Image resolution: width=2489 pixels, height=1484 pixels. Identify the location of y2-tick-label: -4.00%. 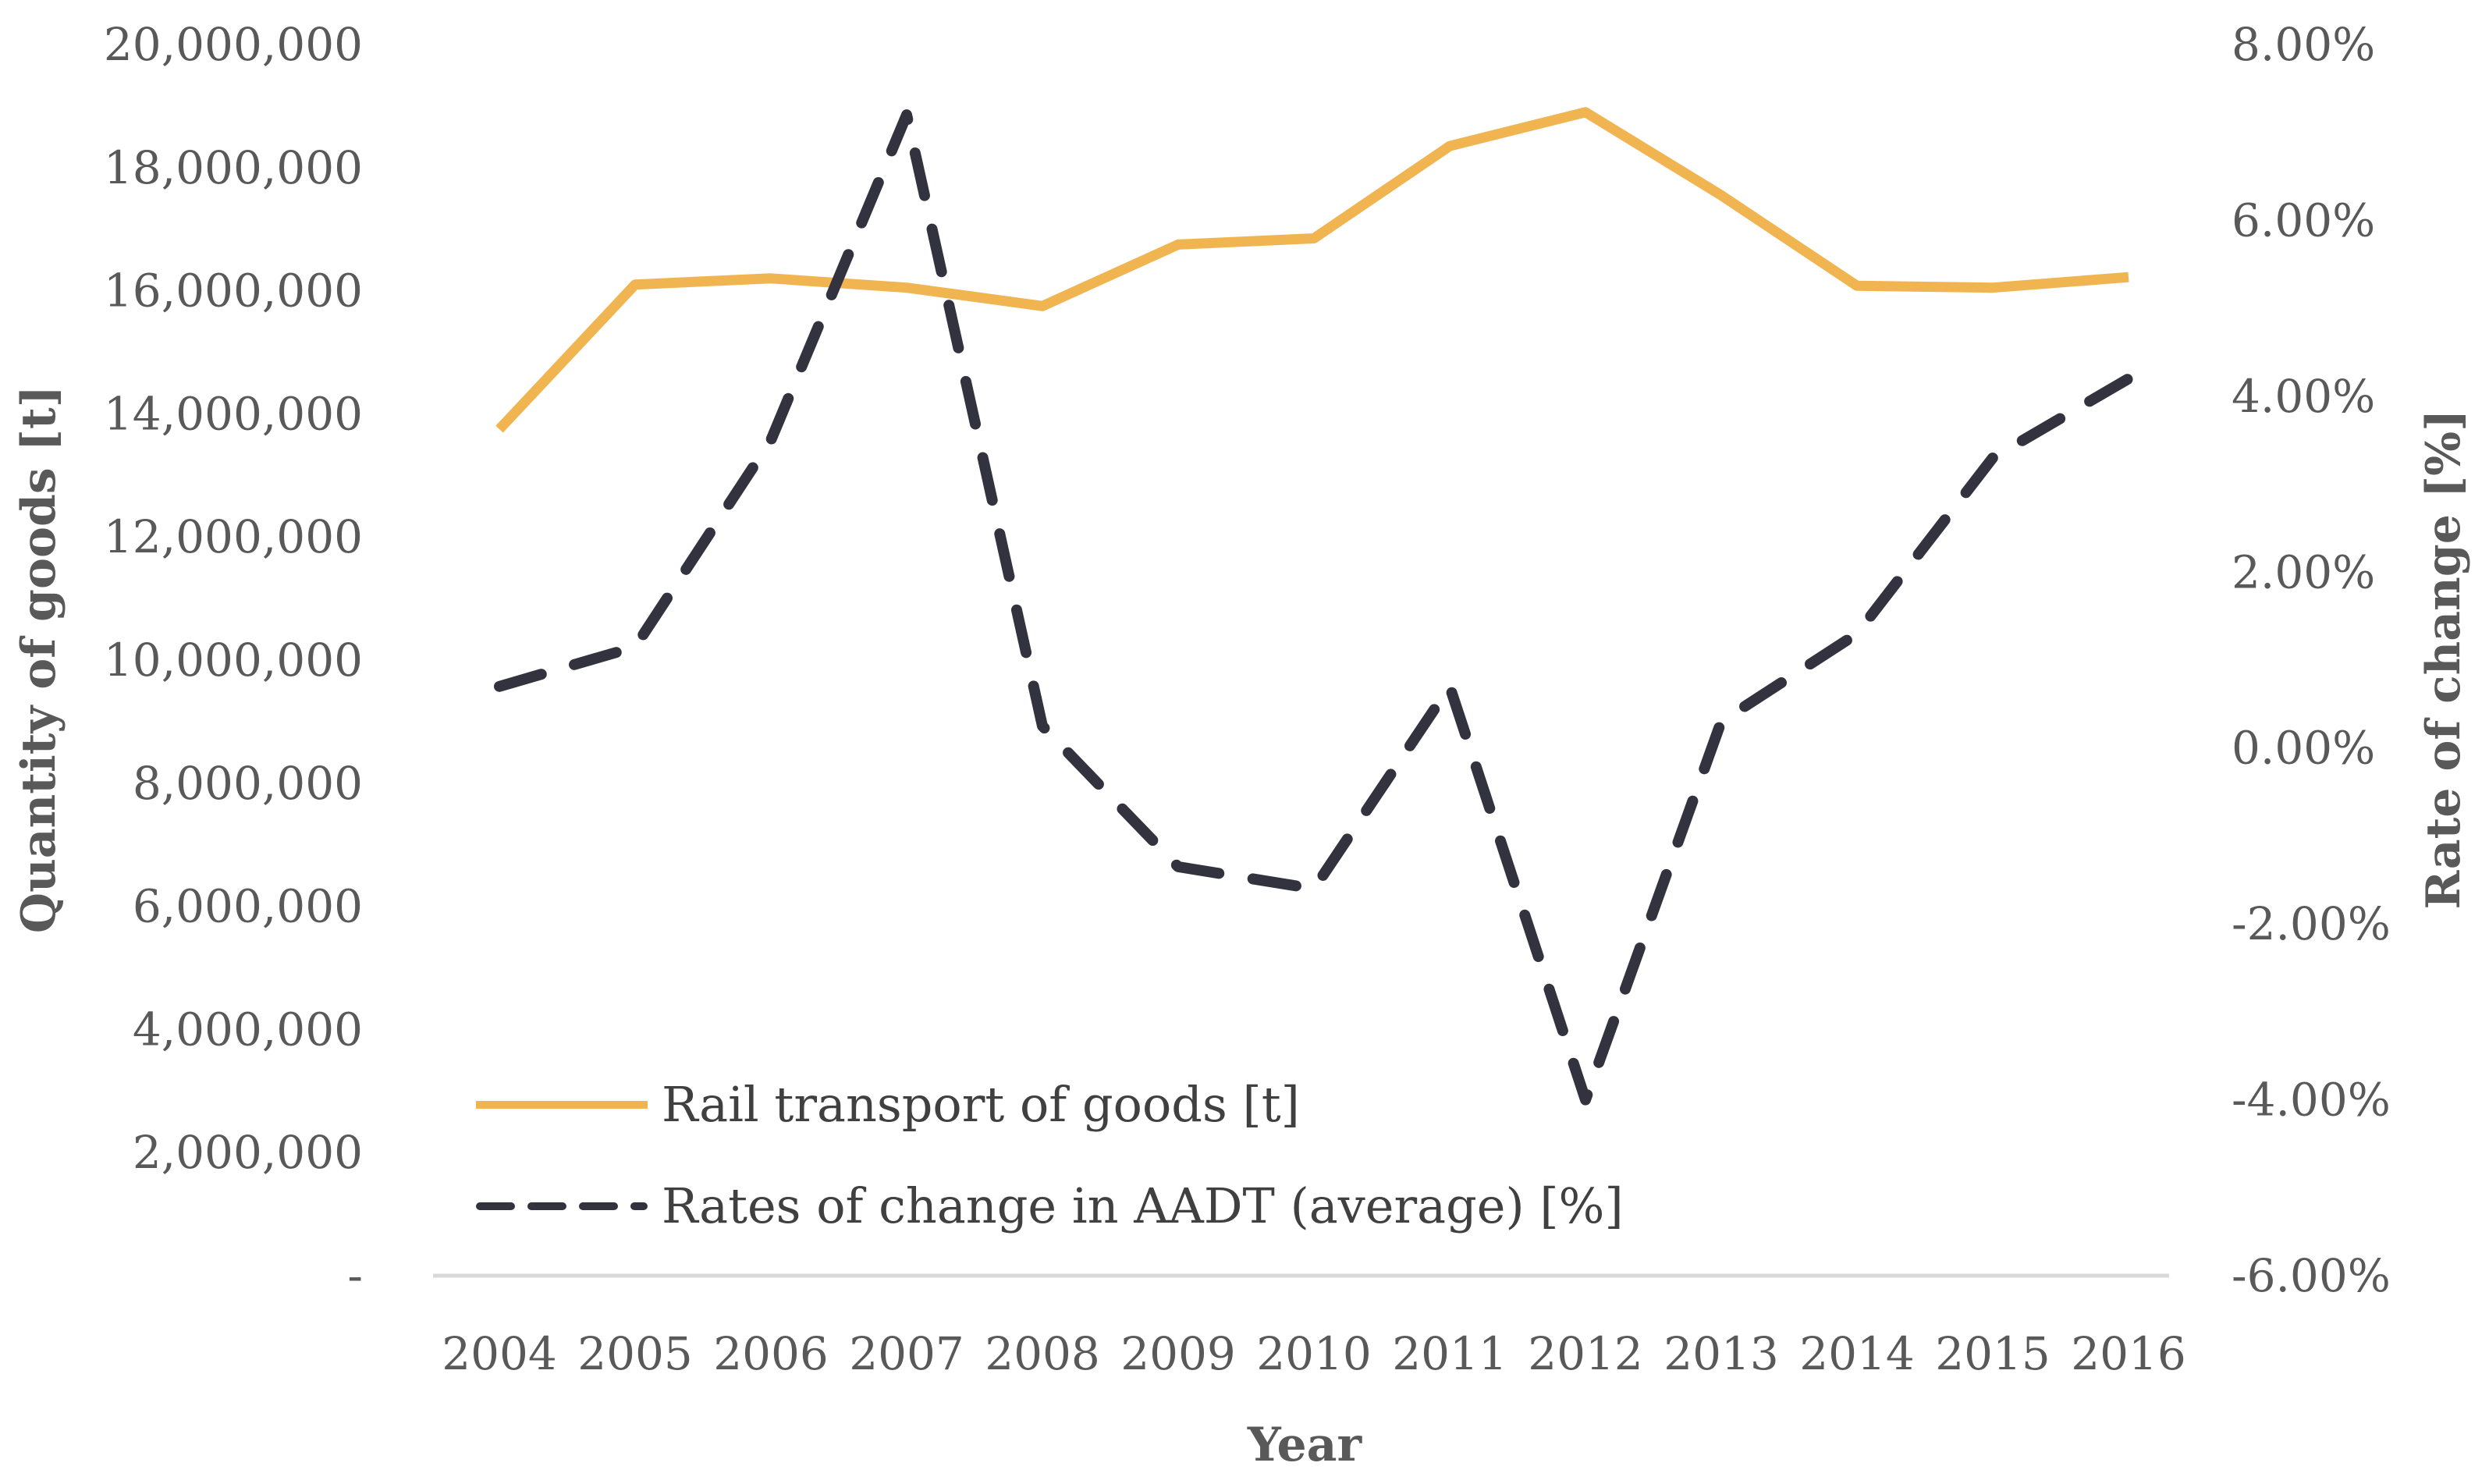
(2312, 1100).